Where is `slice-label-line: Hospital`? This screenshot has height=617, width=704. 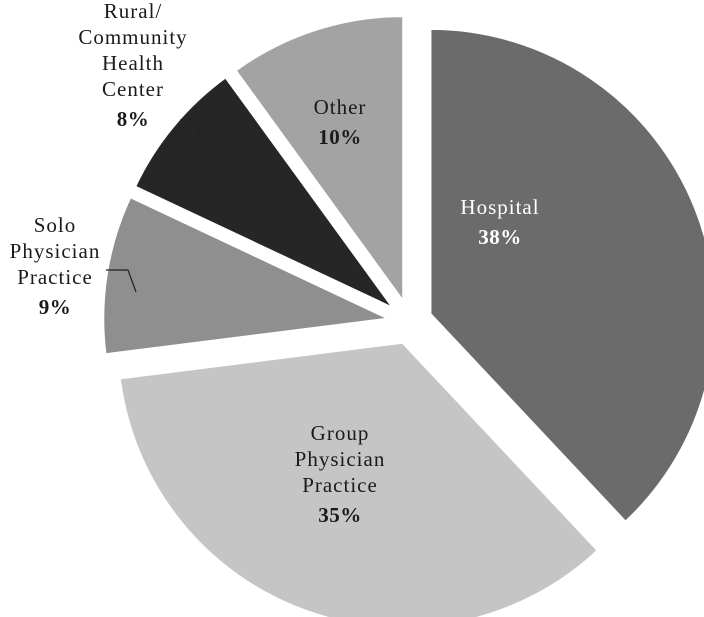 slice-label-line: Hospital is located at coordinates (499, 207).